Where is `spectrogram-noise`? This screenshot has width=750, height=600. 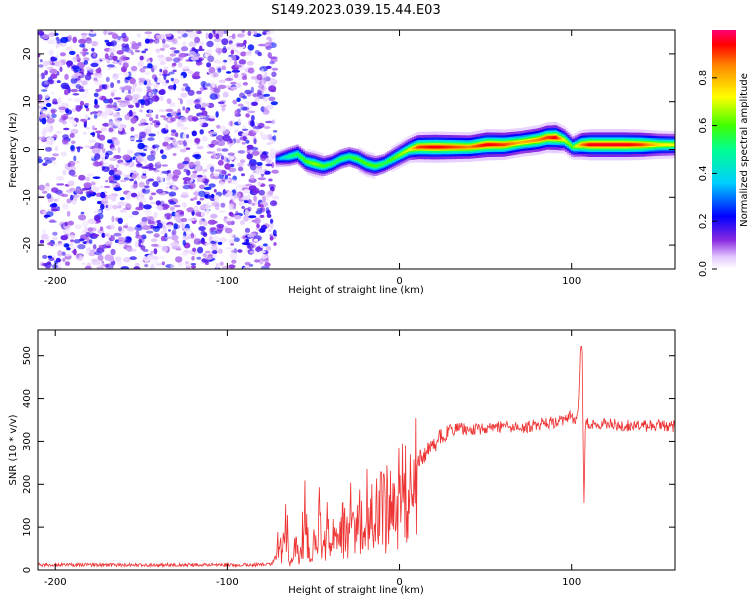
spectrogram-noise is located at coordinates (159, 149).